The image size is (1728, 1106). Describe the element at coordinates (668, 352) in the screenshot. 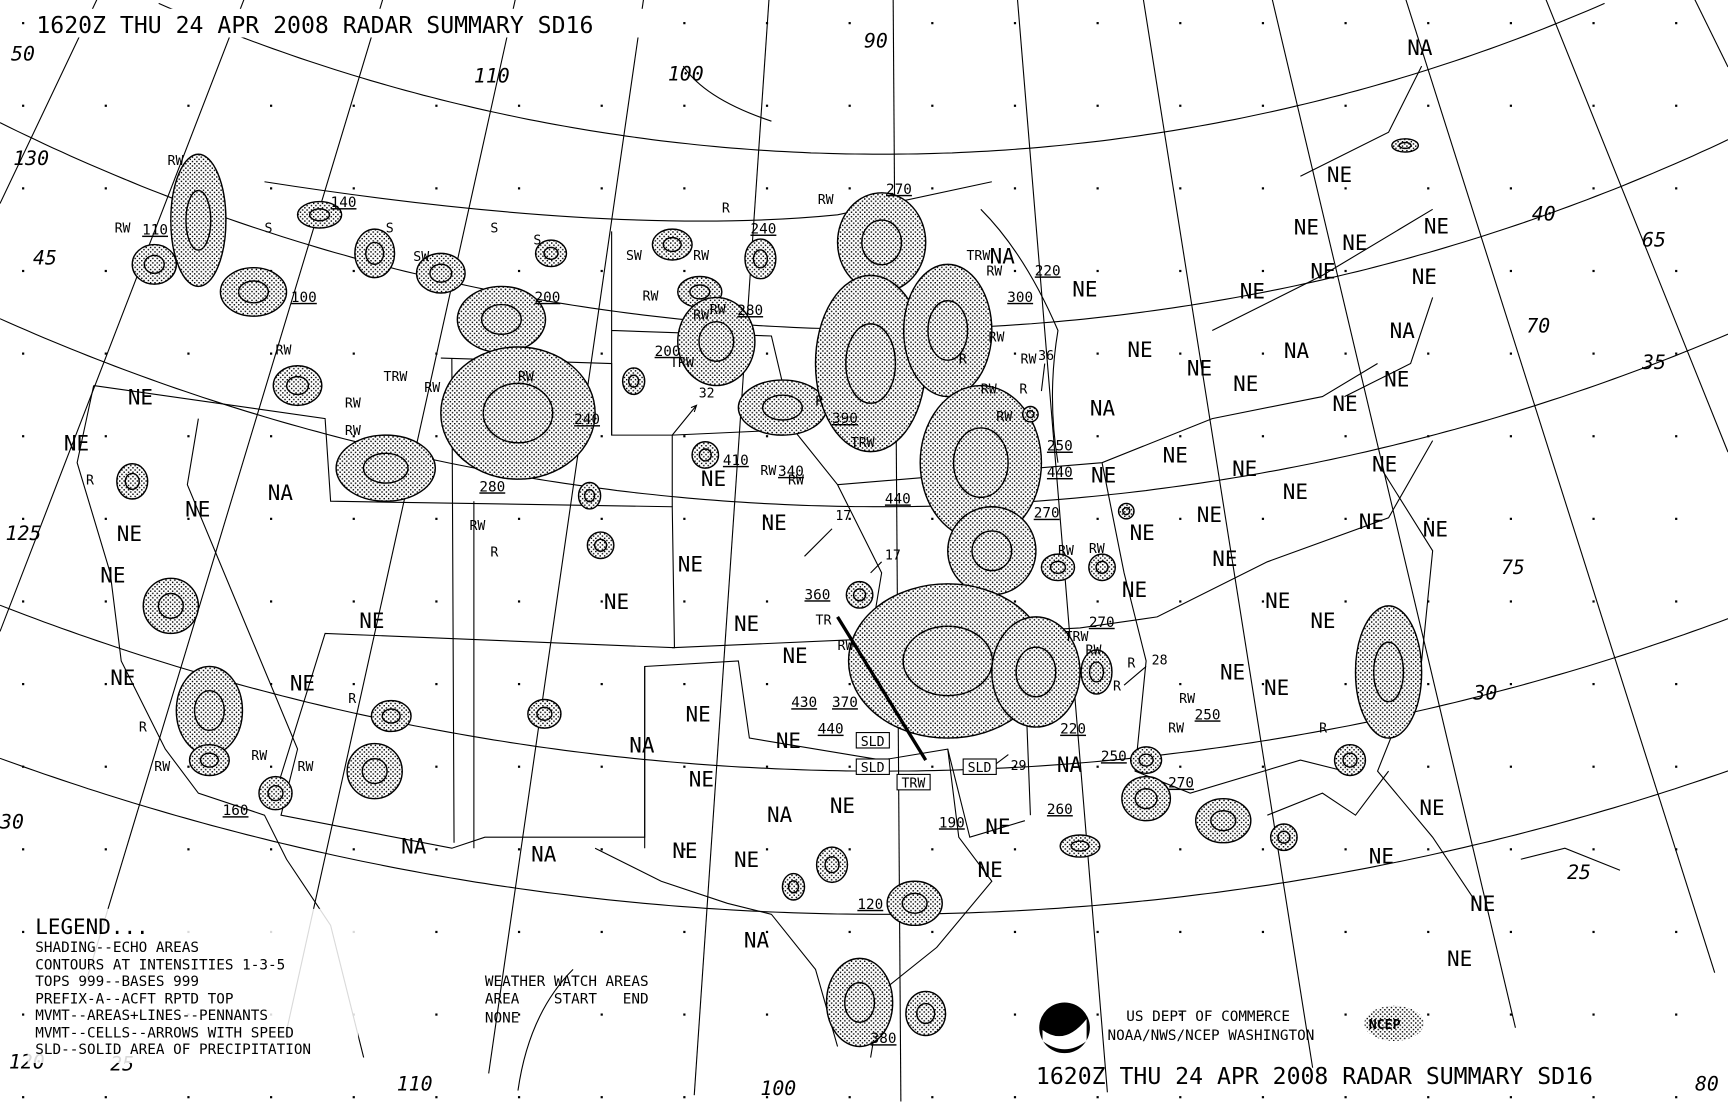

I see `echo-top-value: 200` at that location.